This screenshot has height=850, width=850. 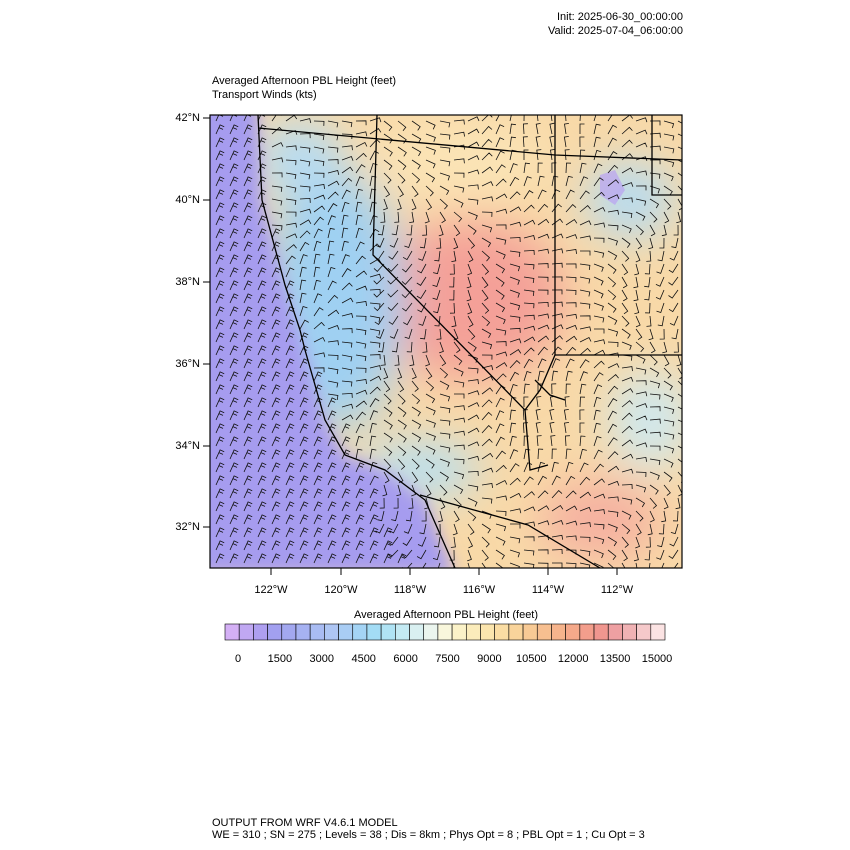 What do you see at coordinates (479, 590) in the screenshot?
I see `lon-label: 116°W` at bounding box center [479, 590].